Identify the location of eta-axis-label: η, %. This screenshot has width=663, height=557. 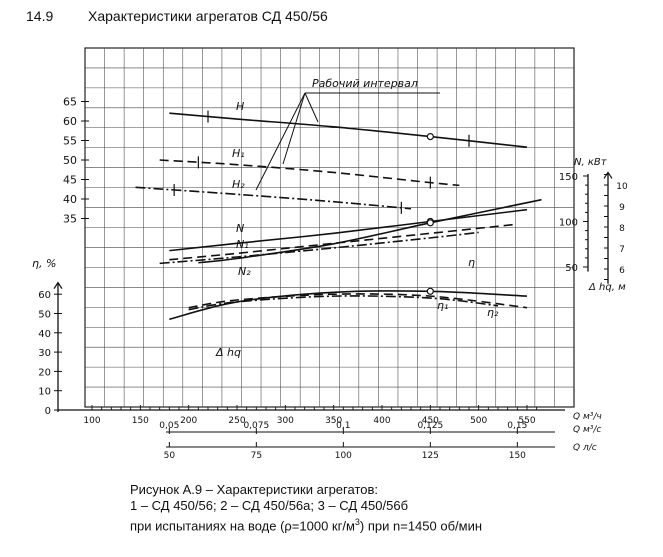
(44, 263).